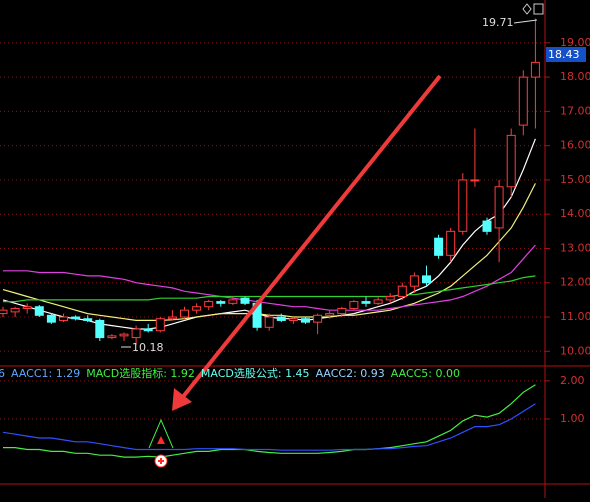 This screenshot has width=590, height=502. Describe the element at coordinates (148, 347) in the screenshot. I see `low-label: 10.18` at that location.